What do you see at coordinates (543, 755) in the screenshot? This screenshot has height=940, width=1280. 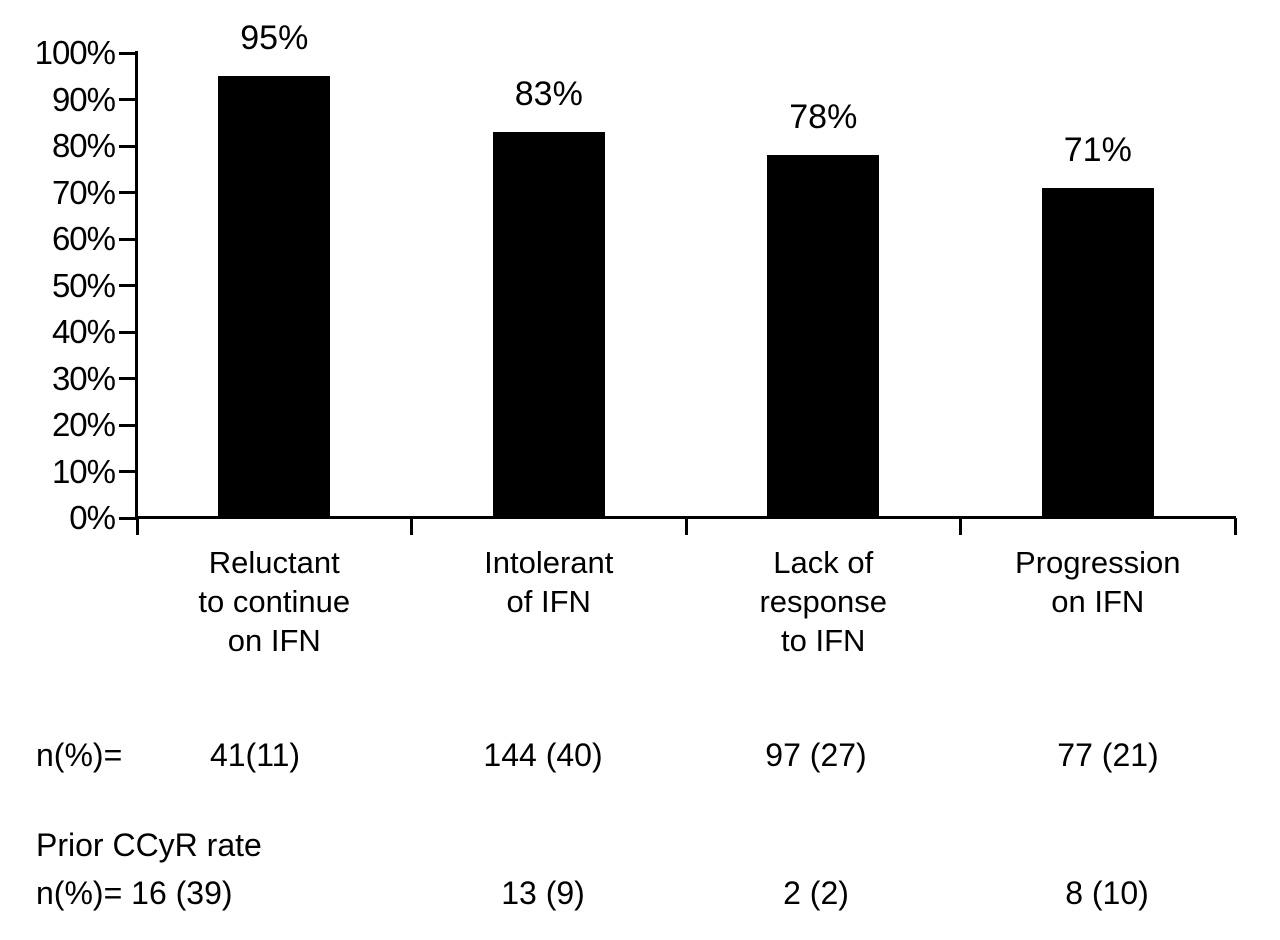 I see `n-pct-value: 144 (40)` at bounding box center [543, 755].